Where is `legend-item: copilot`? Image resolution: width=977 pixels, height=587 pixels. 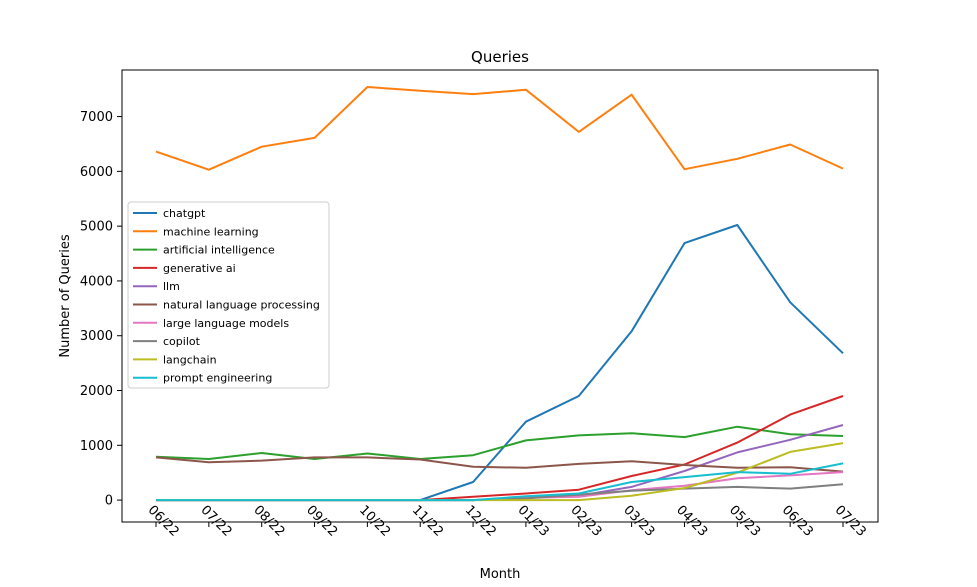 legend-item: copilot is located at coordinates (167, 341).